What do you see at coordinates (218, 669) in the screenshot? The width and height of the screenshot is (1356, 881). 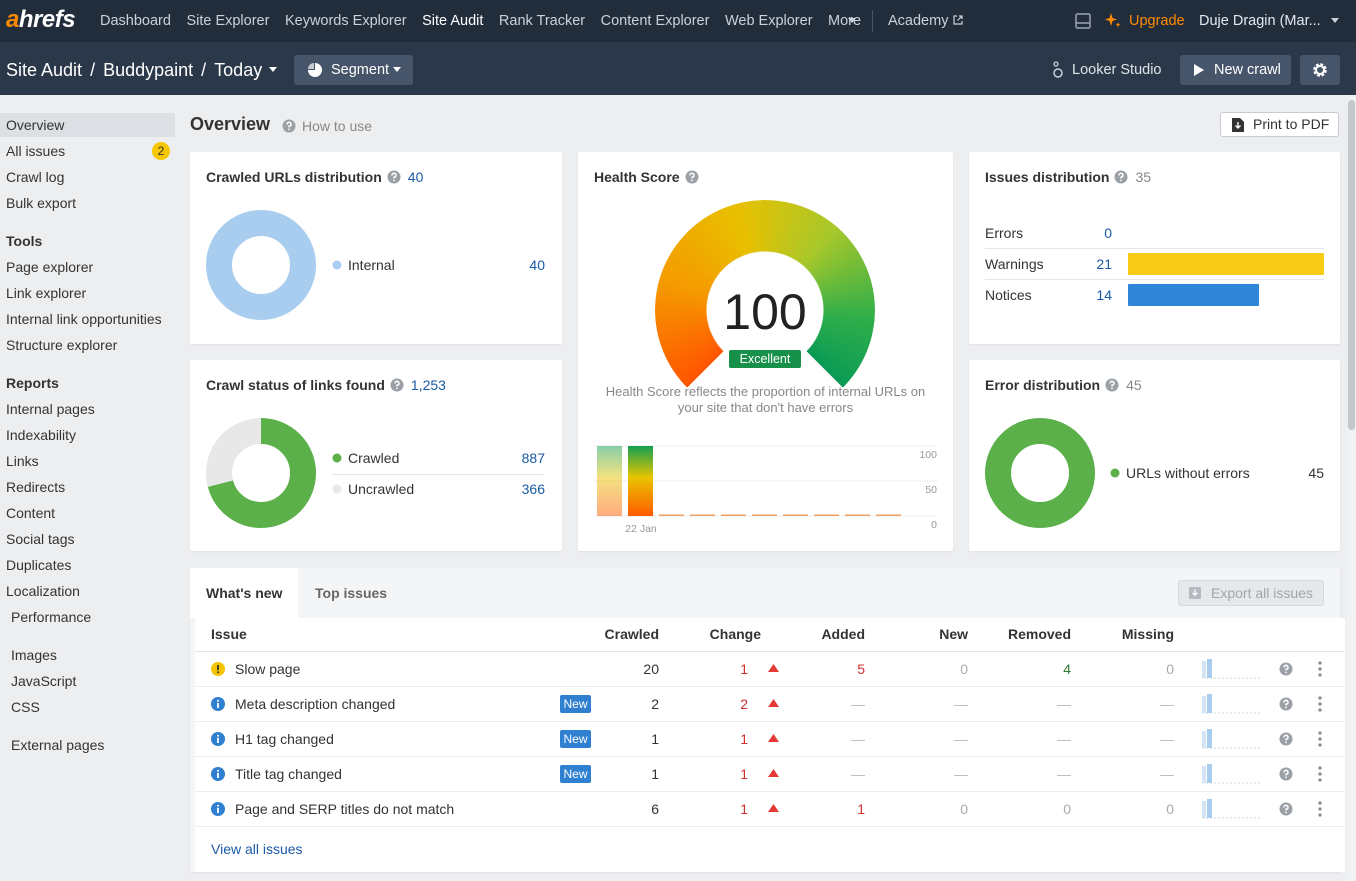 I see `warning-icon` at bounding box center [218, 669].